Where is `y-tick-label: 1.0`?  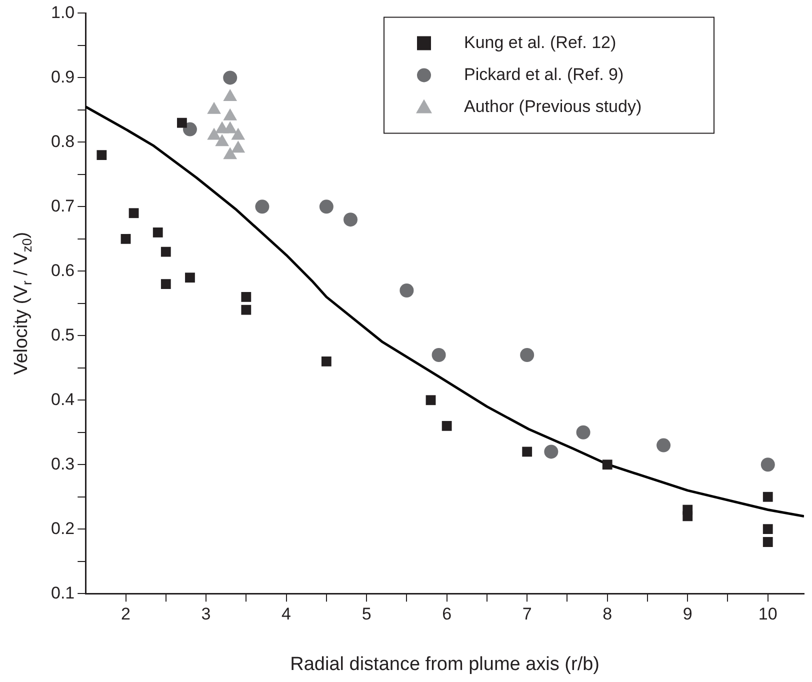 y-tick-label: 1.0 is located at coordinates (62, 12).